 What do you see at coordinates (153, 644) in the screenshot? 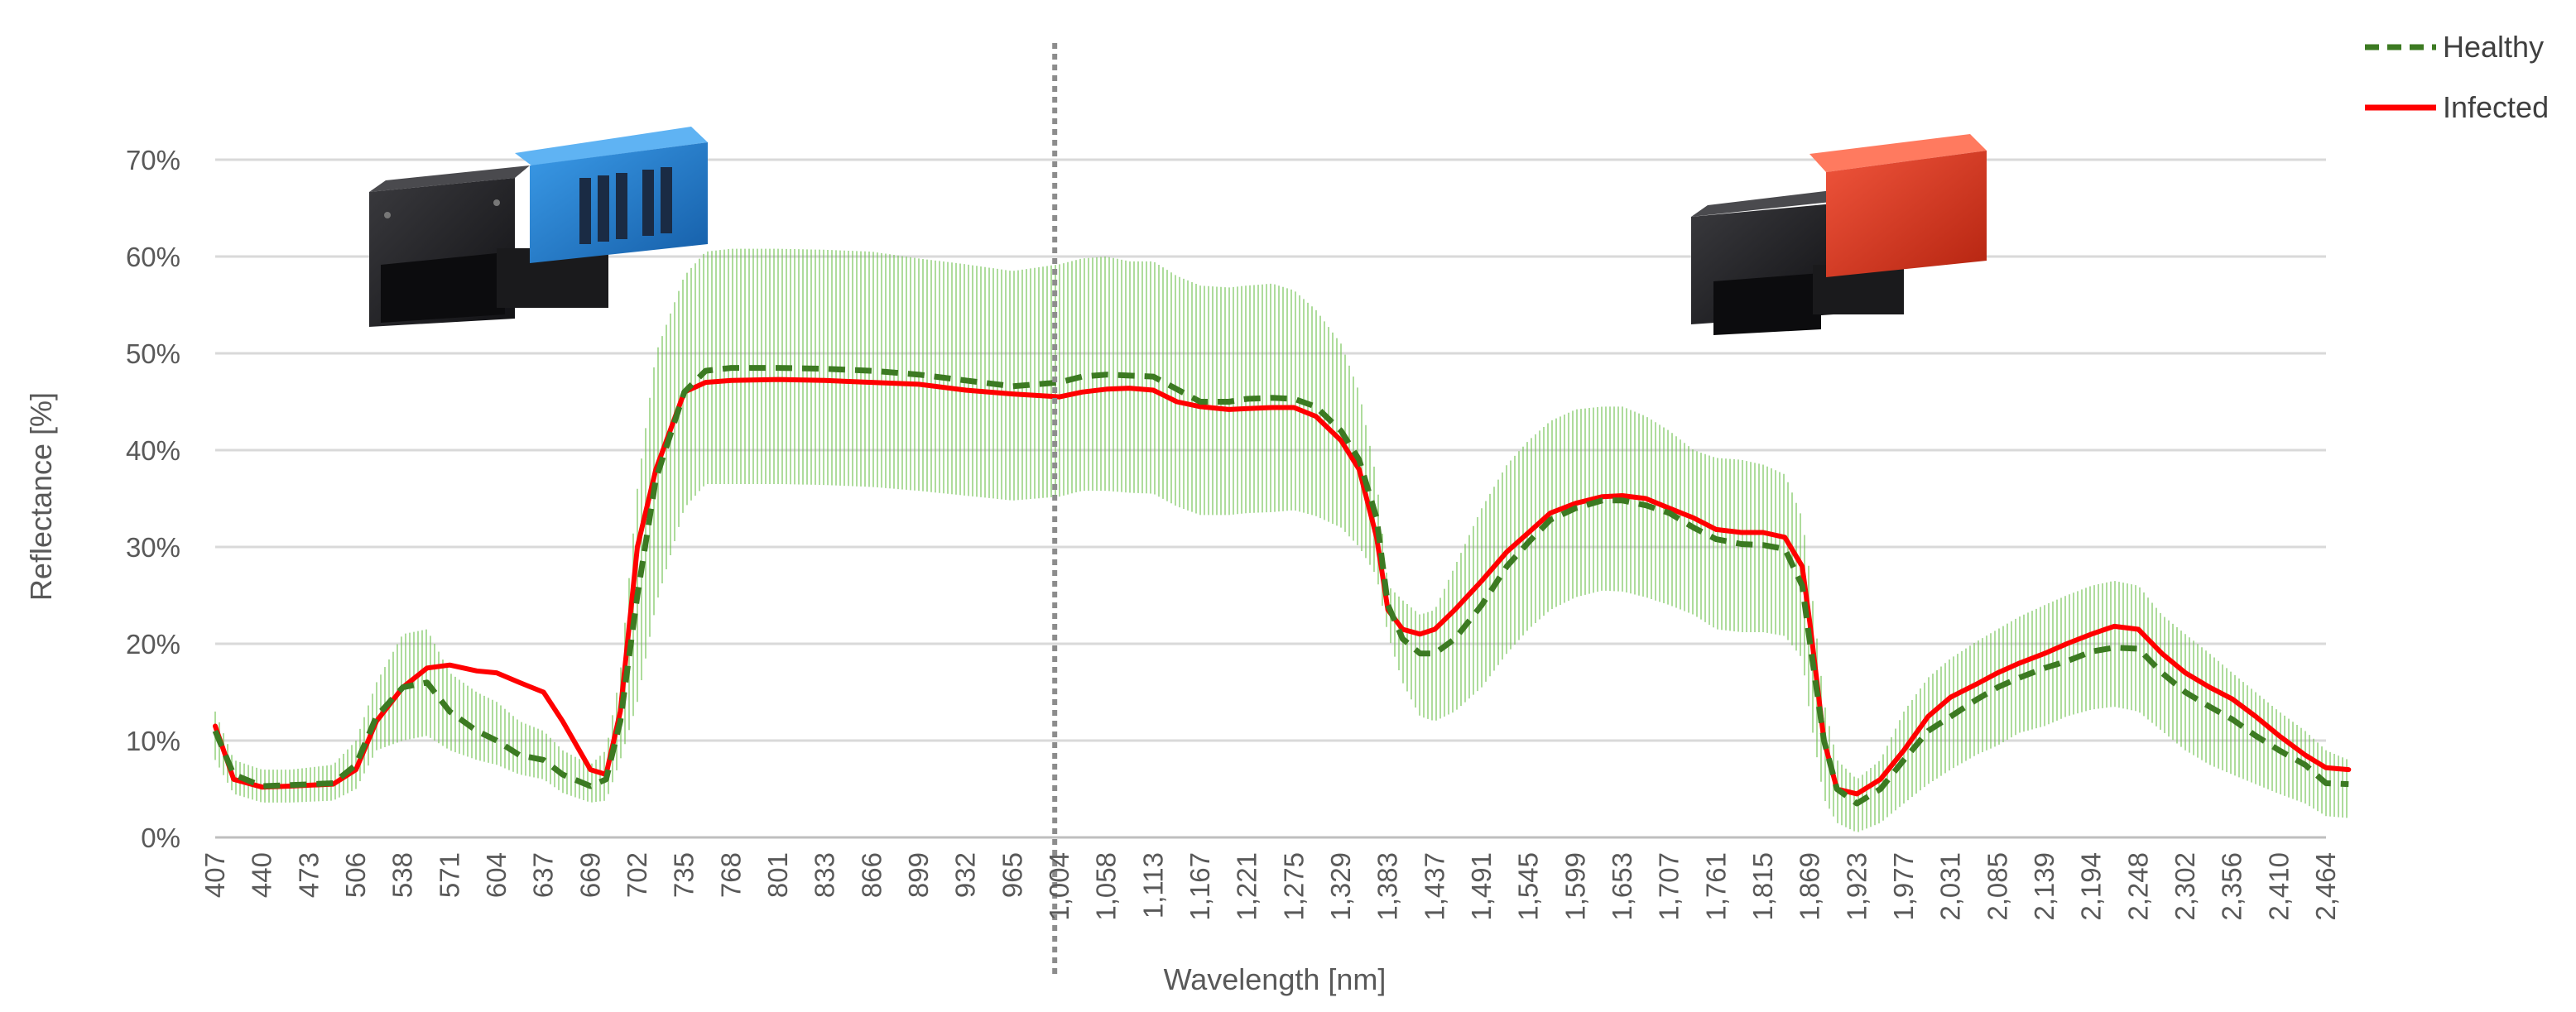
I see `y-tick-label: 20%` at bounding box center [153, 644].